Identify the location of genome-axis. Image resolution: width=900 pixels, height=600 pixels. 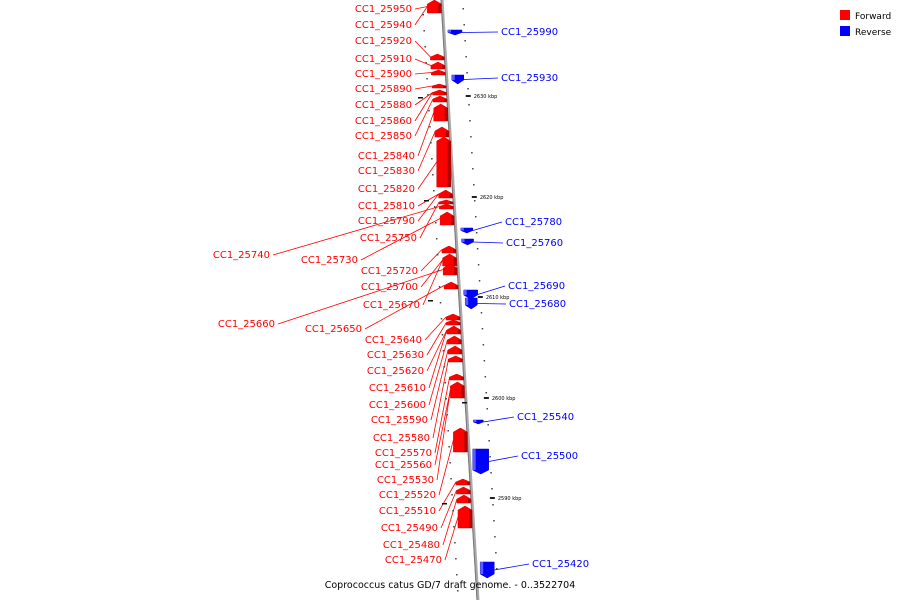
(460, 300).